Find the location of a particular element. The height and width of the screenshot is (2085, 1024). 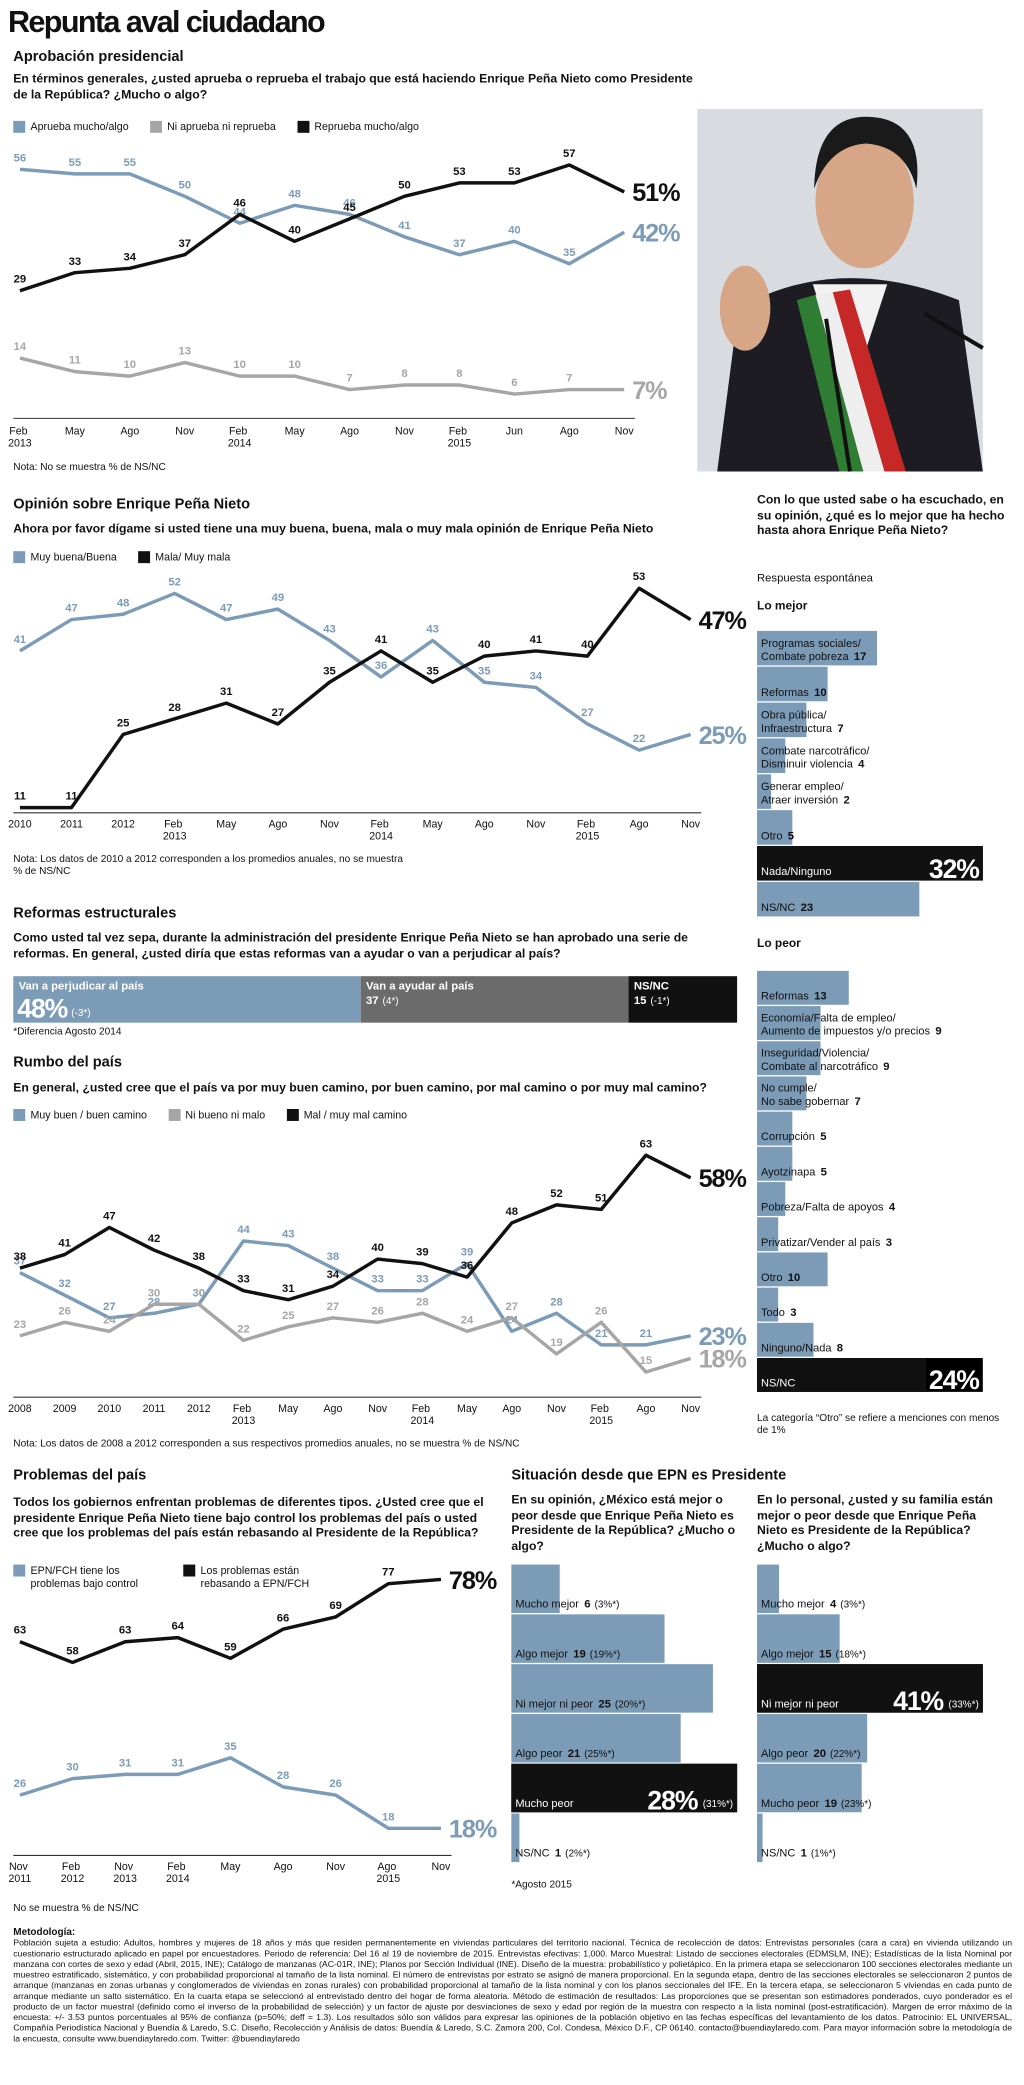

bar-label: Mucho peor is located at coordinates (790, 1804).